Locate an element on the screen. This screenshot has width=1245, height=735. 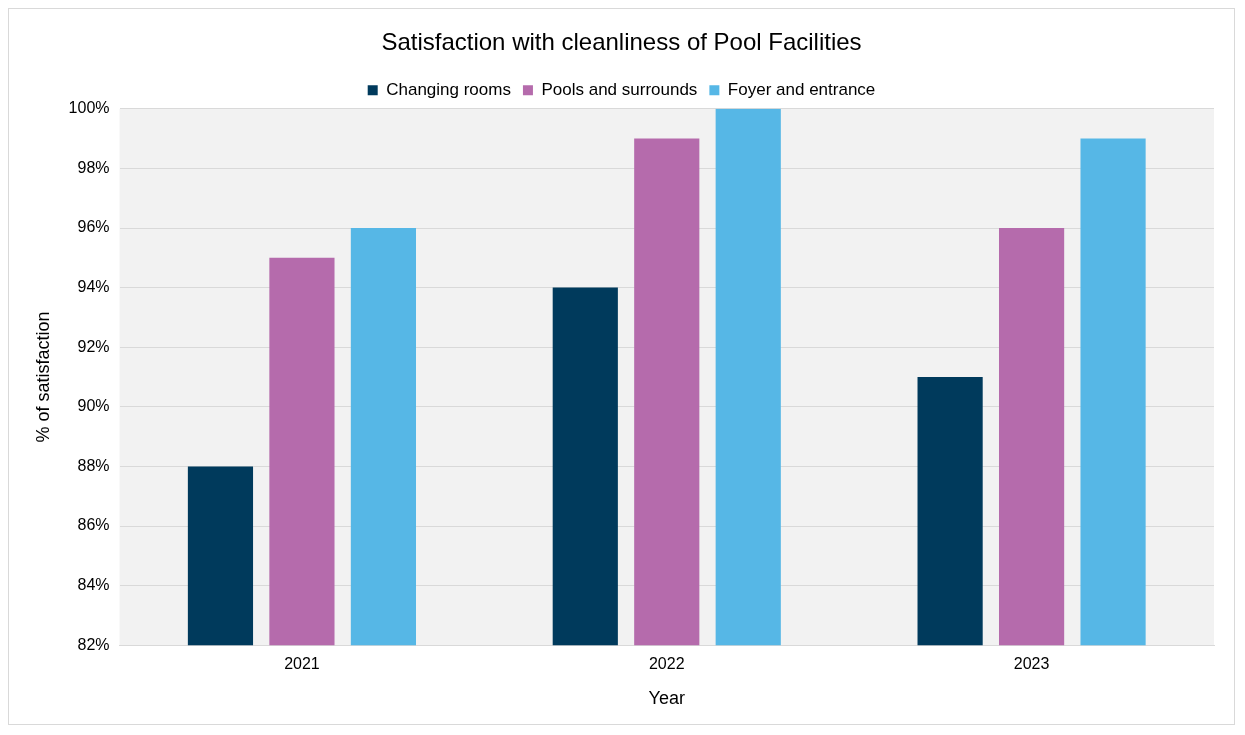
legend-label: Foyer and entrance is located at coordinates (801, 89).